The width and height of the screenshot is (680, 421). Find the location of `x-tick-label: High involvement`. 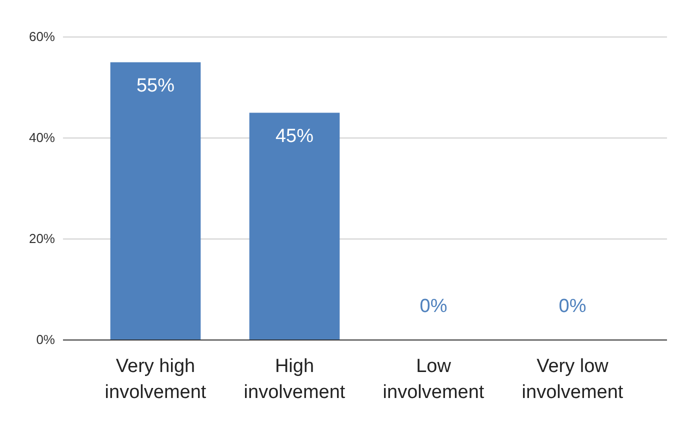

x-tick-label: High involvement is located at coordinates (295, 379).